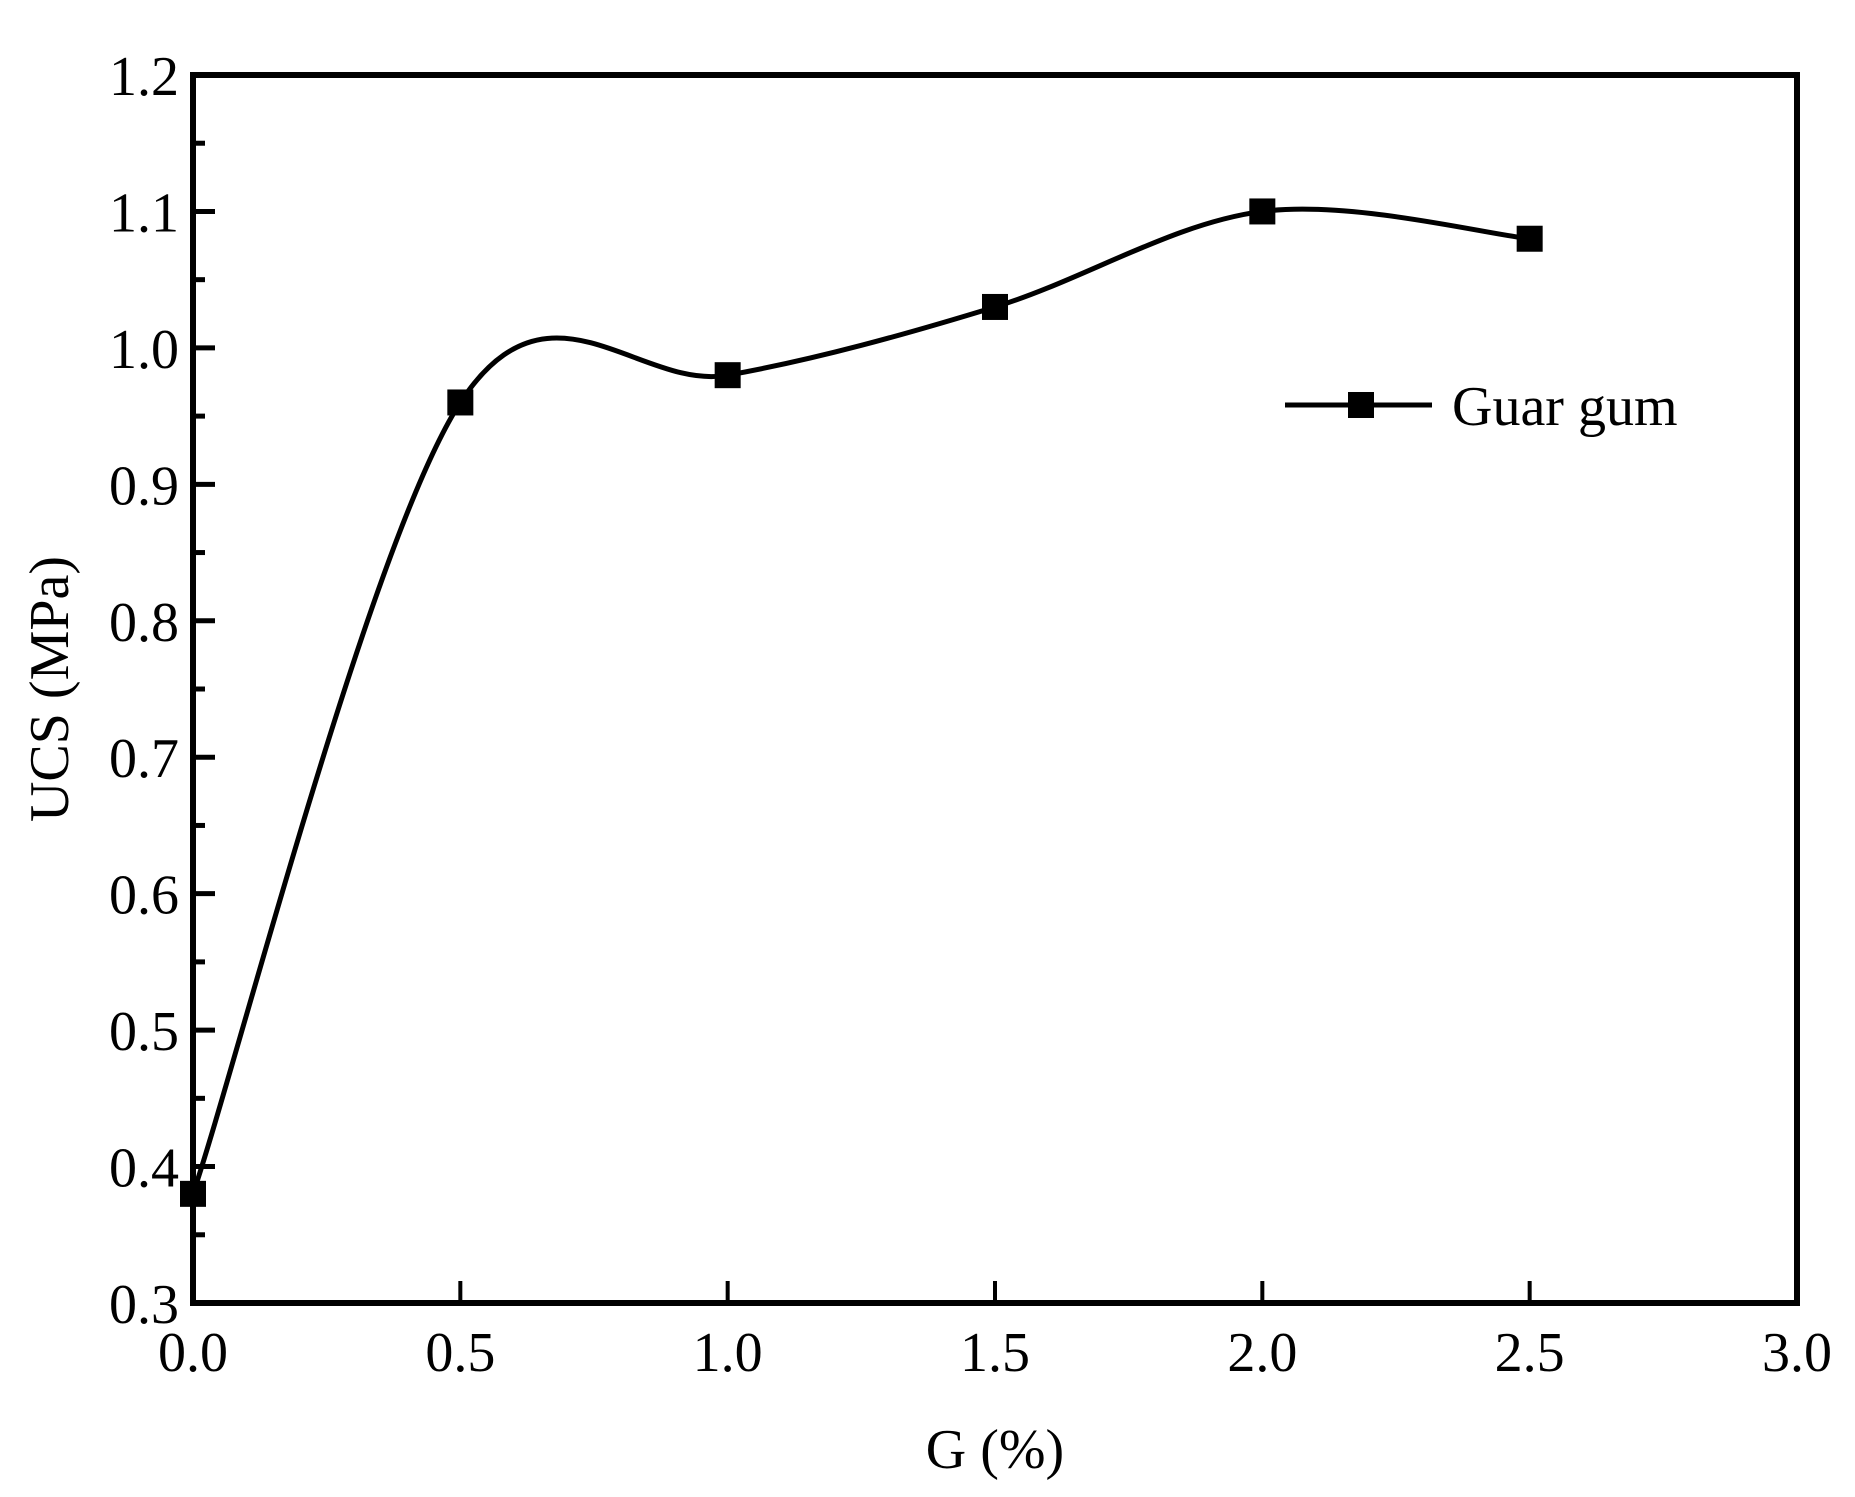  Describe the element at coordinates (144, 691) in the screenshot. I see `y-axis-tick-labels: 0.3 0.4 0.5 0.6 0.7 0.8 0.9 1.0 1.1 1.2` at that location.